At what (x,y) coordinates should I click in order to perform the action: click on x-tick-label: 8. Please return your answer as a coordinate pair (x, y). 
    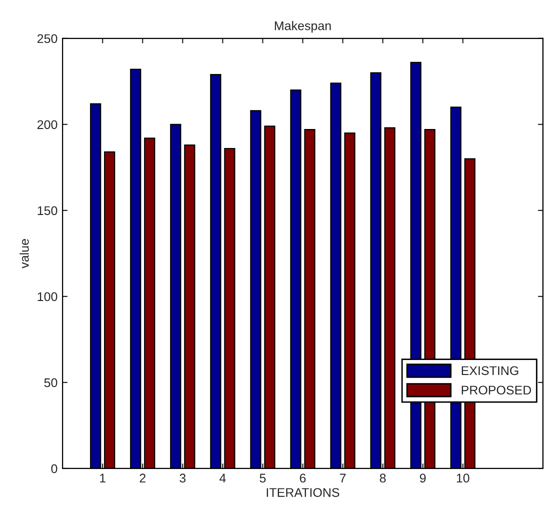
    Looking at the image, I should click on (383, 478).